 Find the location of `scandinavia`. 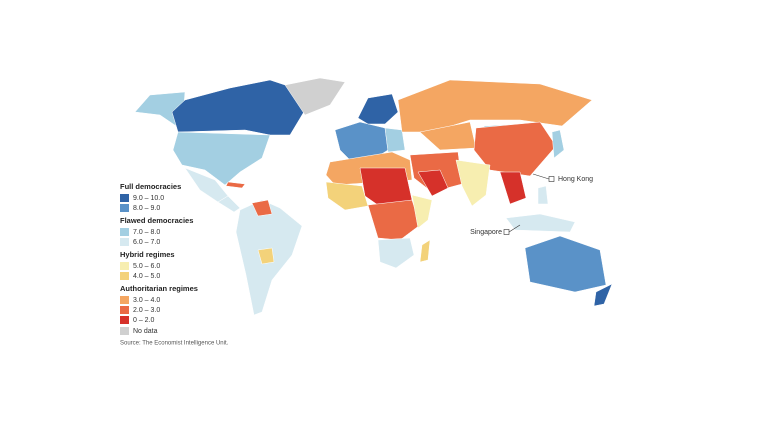

scandinavia is located at coordinates (378, 109).